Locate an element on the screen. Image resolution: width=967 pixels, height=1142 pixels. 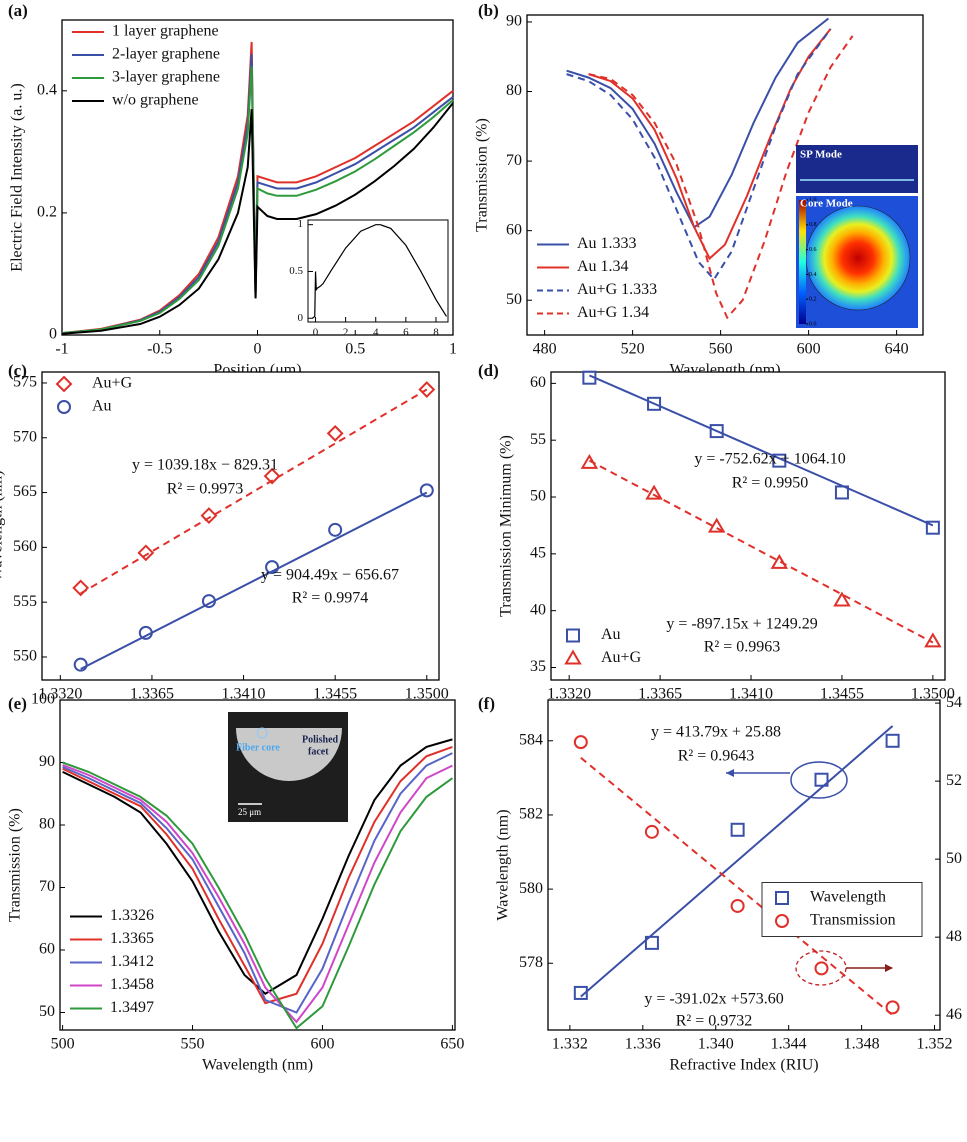
y-tick-label: 555 is located at coordinates (25, 601).